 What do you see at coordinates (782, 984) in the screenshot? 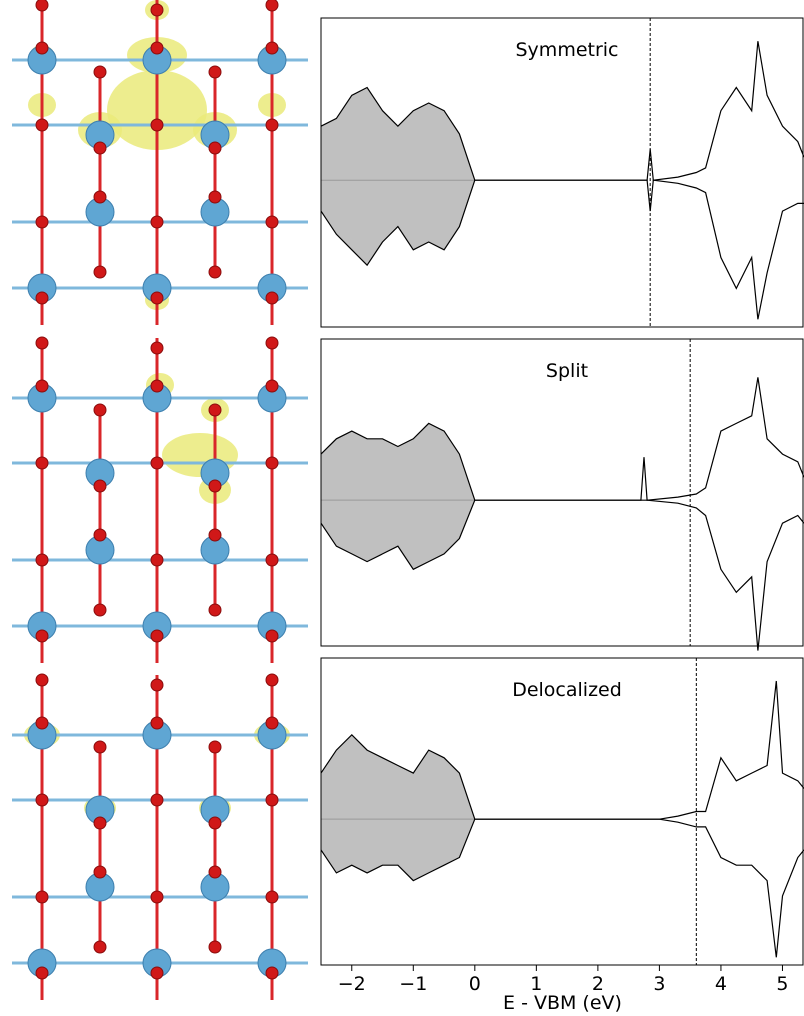
I see `x-tick-label: 5` at bounding box center [782, 984].